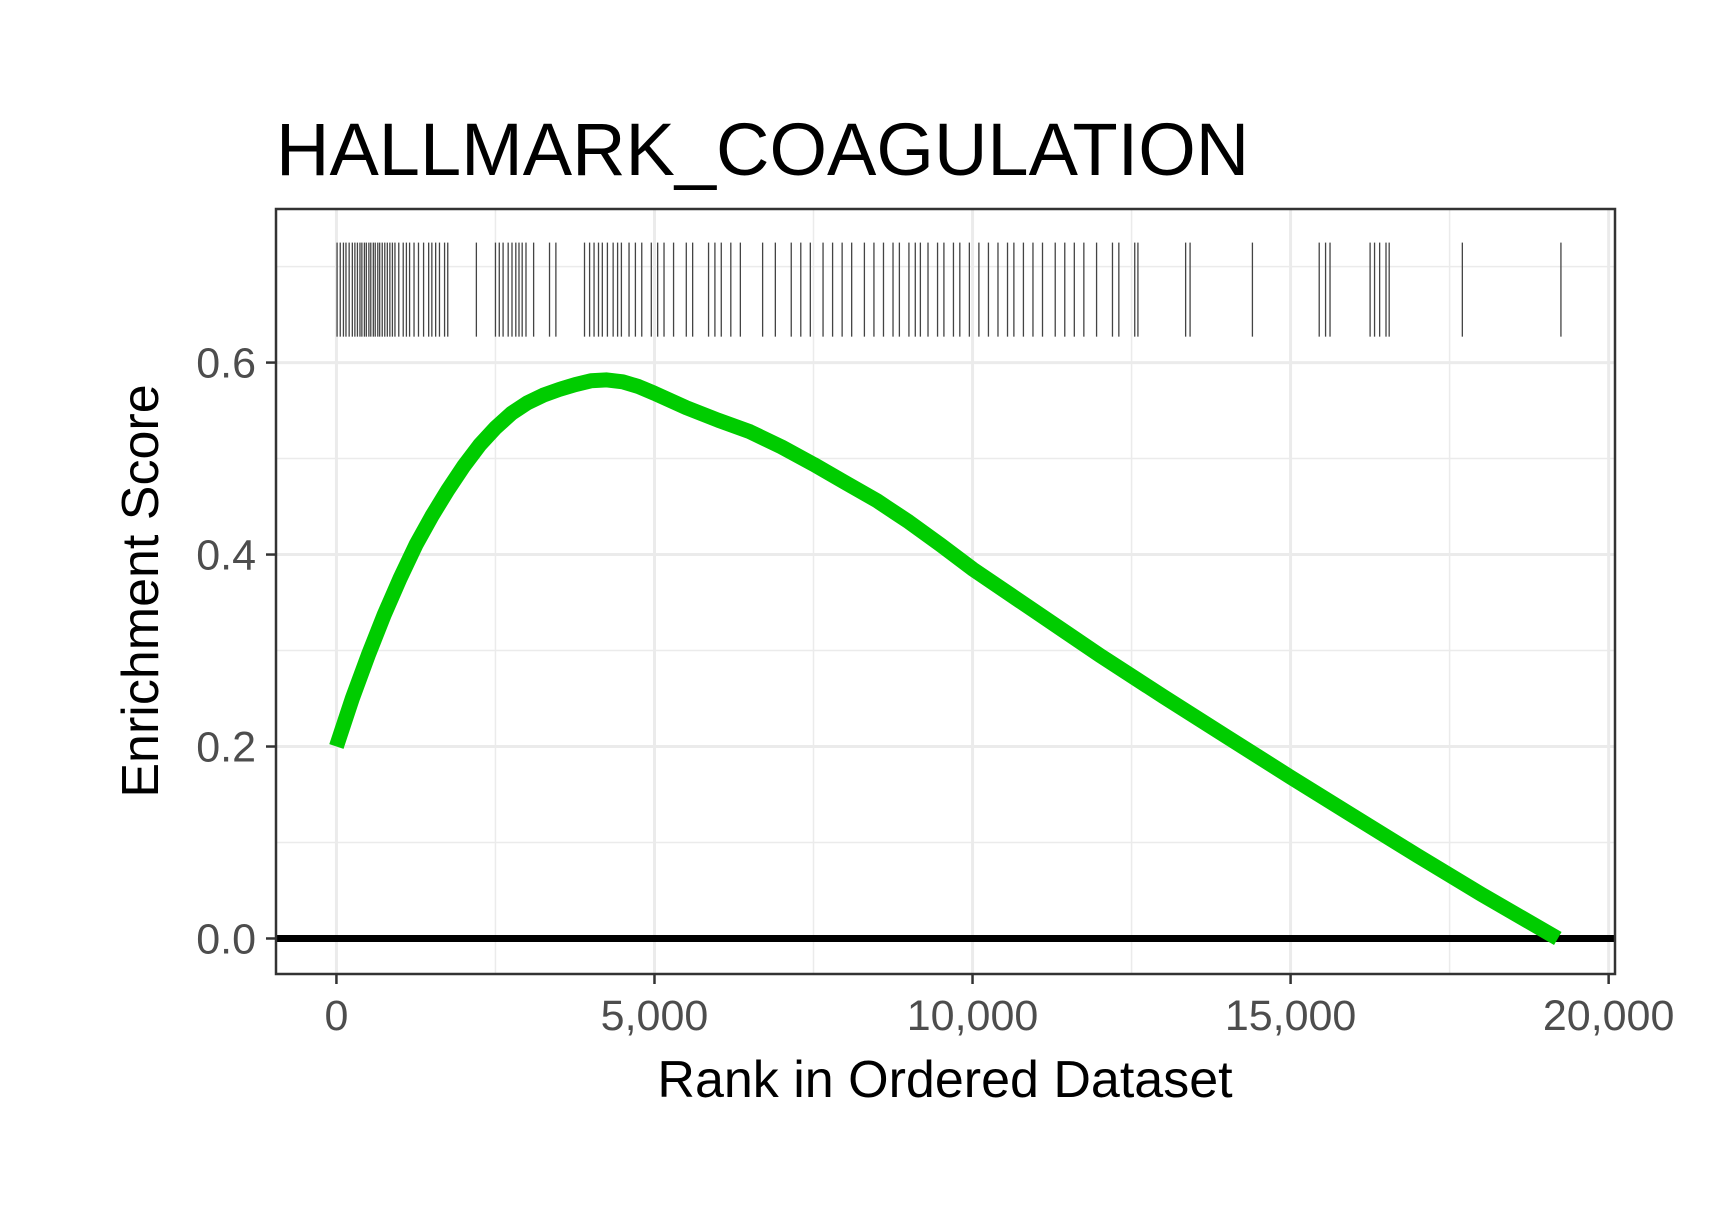 Image resolution: width=1725 pixels, height=1221 pixels. I want to click on chart-title: HALLMARK_COAGULATION, so click(762, 149).